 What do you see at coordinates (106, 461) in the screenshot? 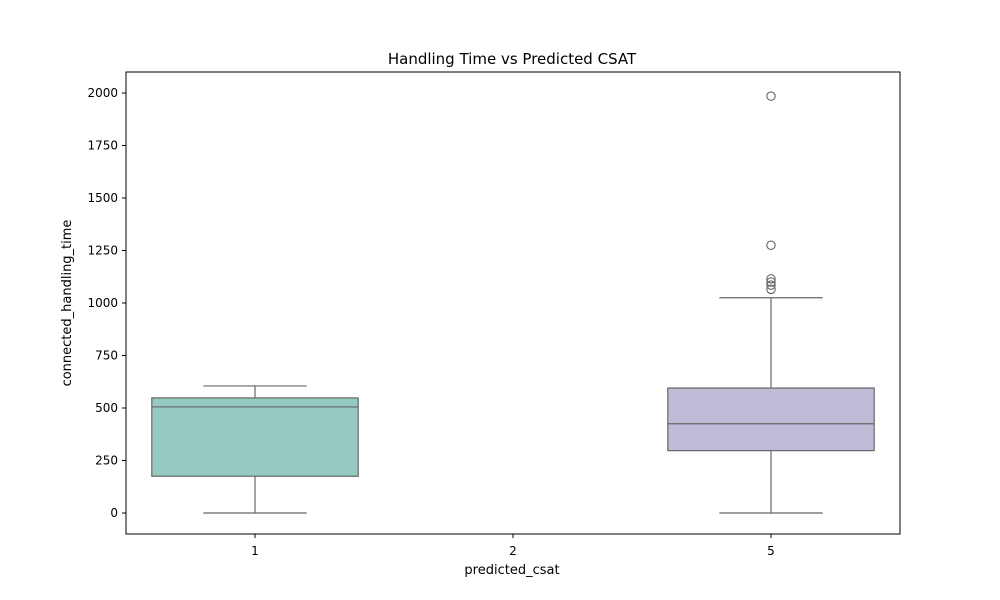
I see `y-tick-label: 250` at bounding box center [106, 461].